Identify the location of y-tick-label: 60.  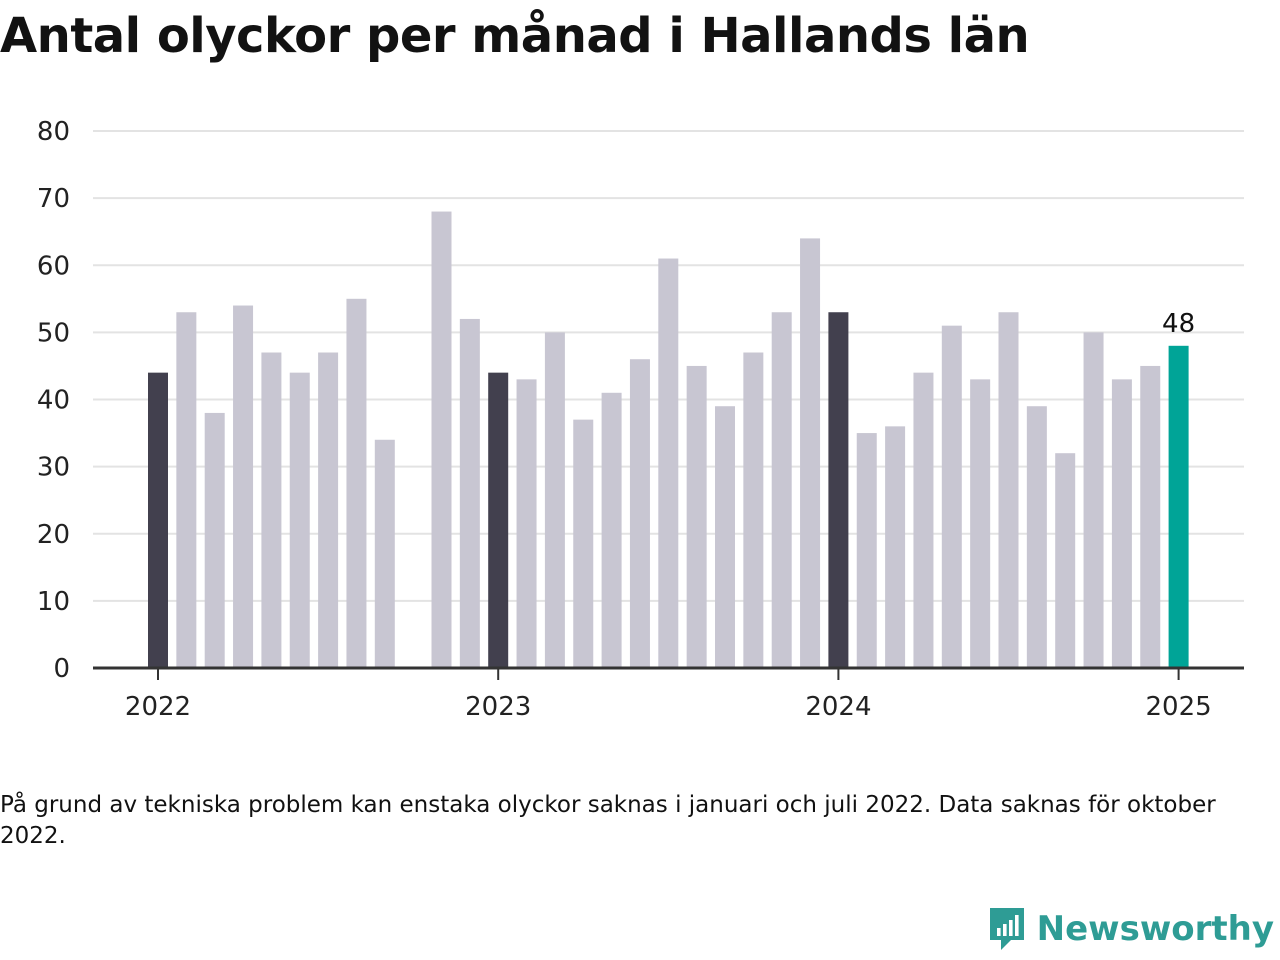
(53, 266).